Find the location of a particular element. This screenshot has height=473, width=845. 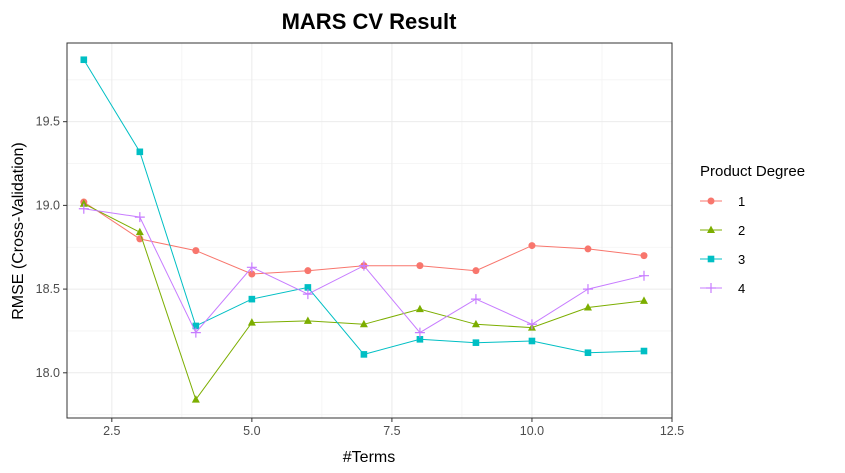

legend-item-4: 4 is located at coordinates (722, 288).